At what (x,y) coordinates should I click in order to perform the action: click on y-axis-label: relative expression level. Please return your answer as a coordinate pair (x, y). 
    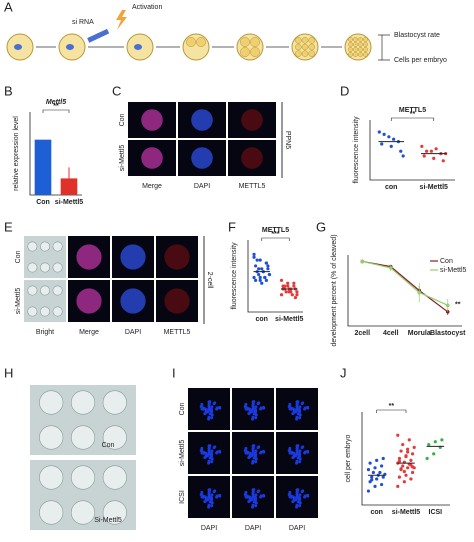
    Looking at the image, I should click on (16, 153).